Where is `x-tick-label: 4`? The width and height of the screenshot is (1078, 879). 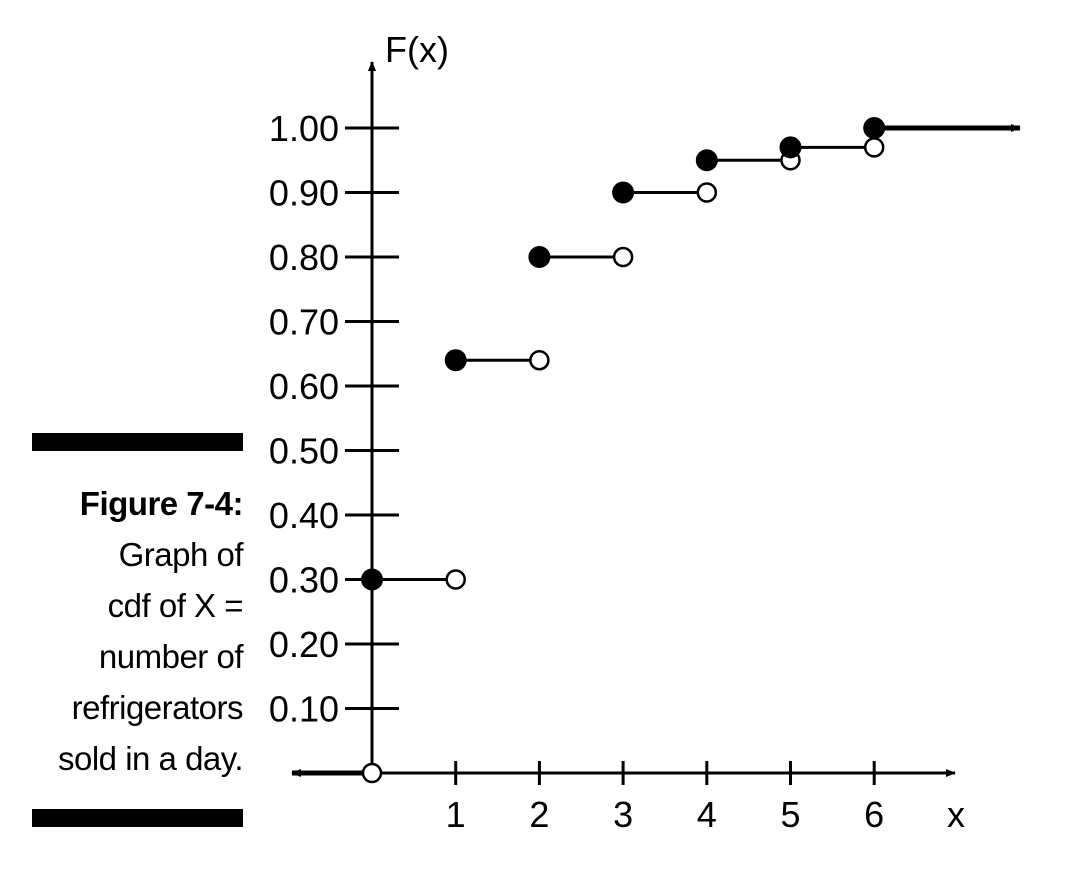 x-tick-label: 4 is located at coordinates (707, 814).